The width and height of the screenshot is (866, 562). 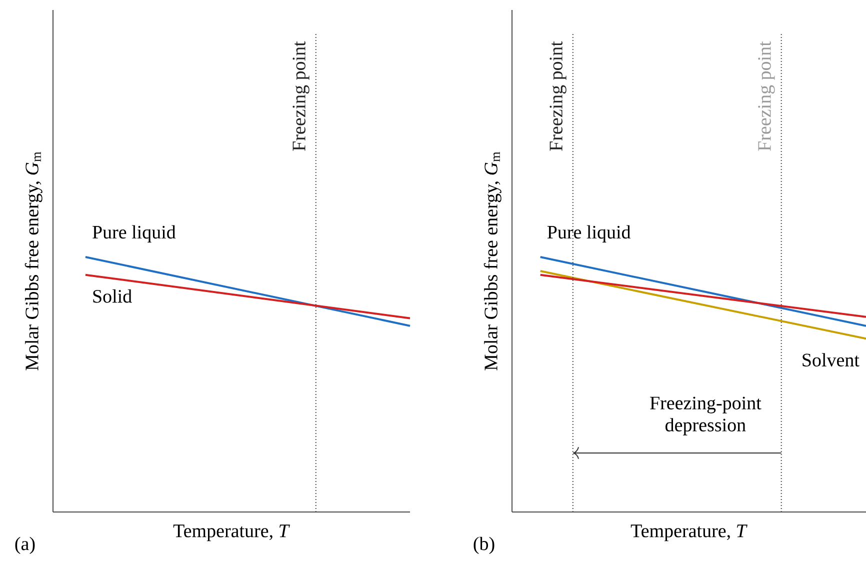 What do you see at coordinates (484, 545) in the screenshot?
I see `text: (b)` at bounding box center [484, 545].